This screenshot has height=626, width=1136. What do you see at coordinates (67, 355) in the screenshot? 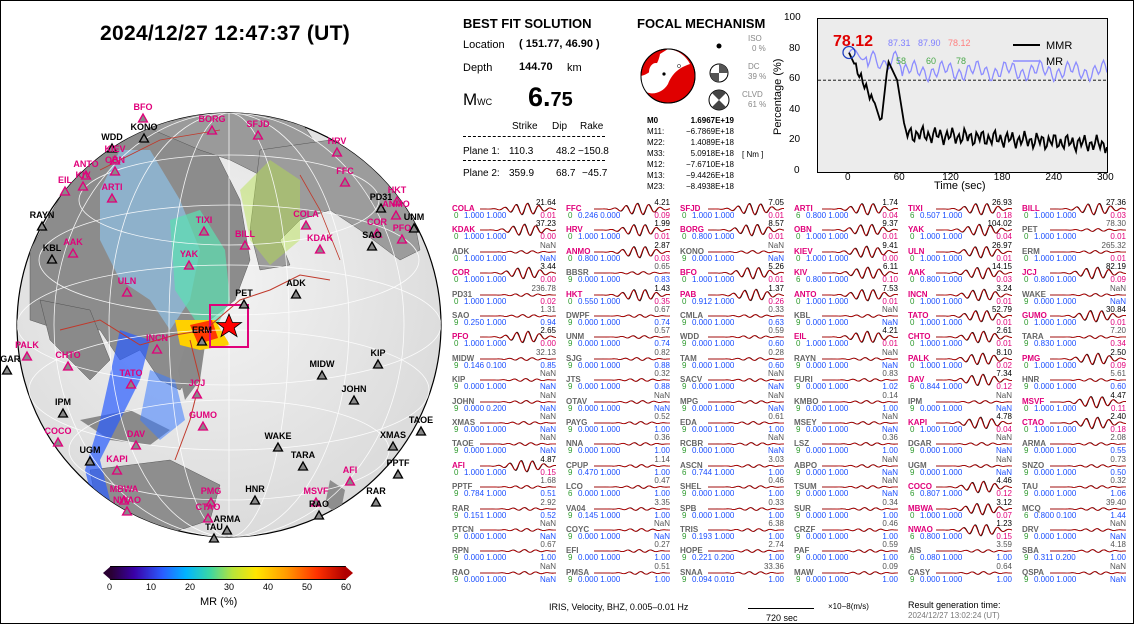
I see `map-station-label: CHTO` at bounding box center [67, 355].